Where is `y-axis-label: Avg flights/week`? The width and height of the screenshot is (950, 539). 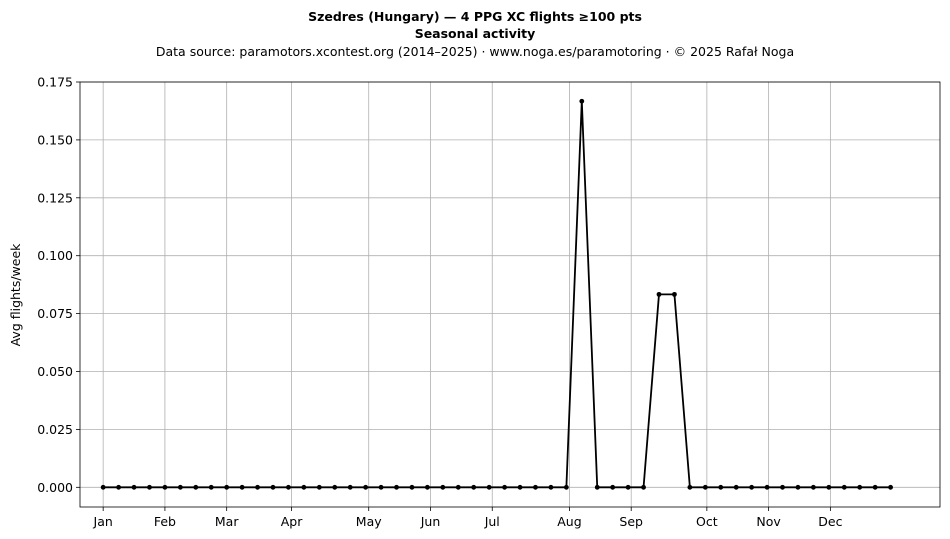 y-axis-label: Avg flights/week is located at coordinates (15, 295).